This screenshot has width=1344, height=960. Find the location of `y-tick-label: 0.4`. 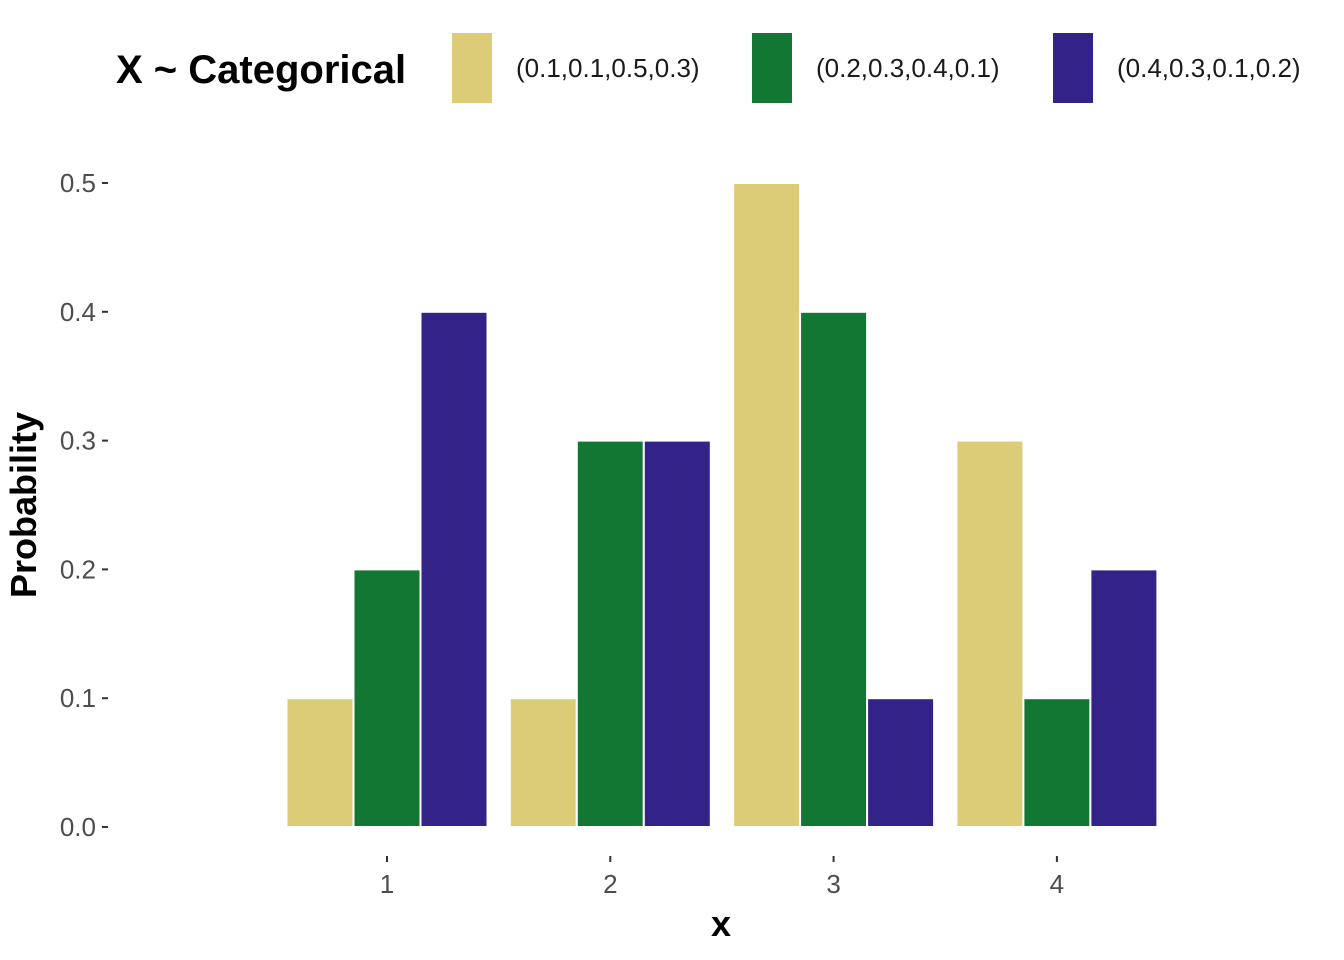

y-tick-label: 0.4 is located at coordinates (78, 312).